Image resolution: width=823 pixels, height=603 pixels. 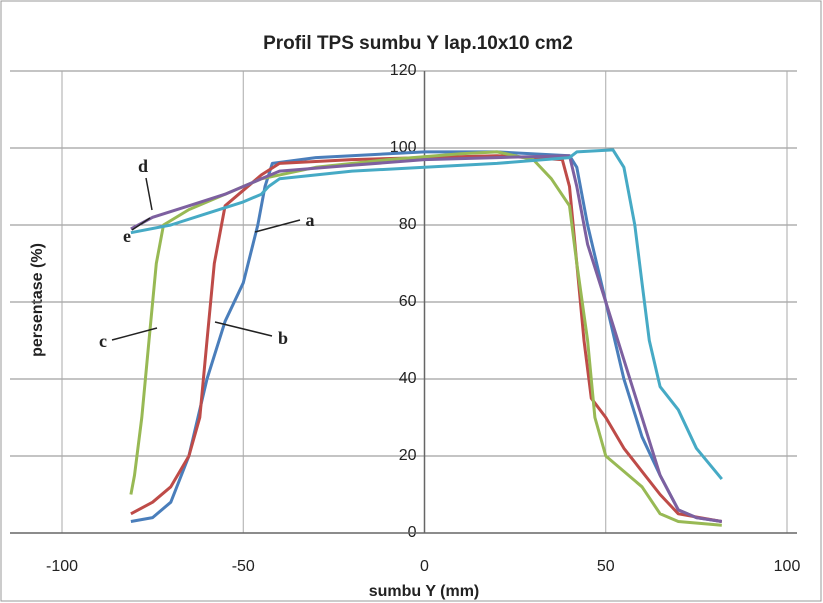 I want to click on series-annotation: b, so click(x=283, y=338).